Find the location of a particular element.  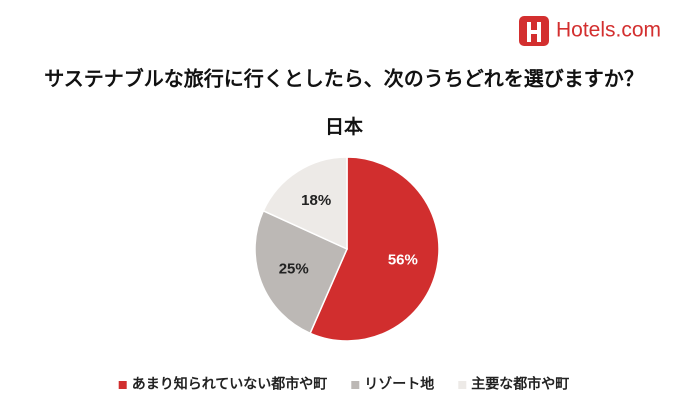

logo: Hotels.com is located at coordinates (590, 31).